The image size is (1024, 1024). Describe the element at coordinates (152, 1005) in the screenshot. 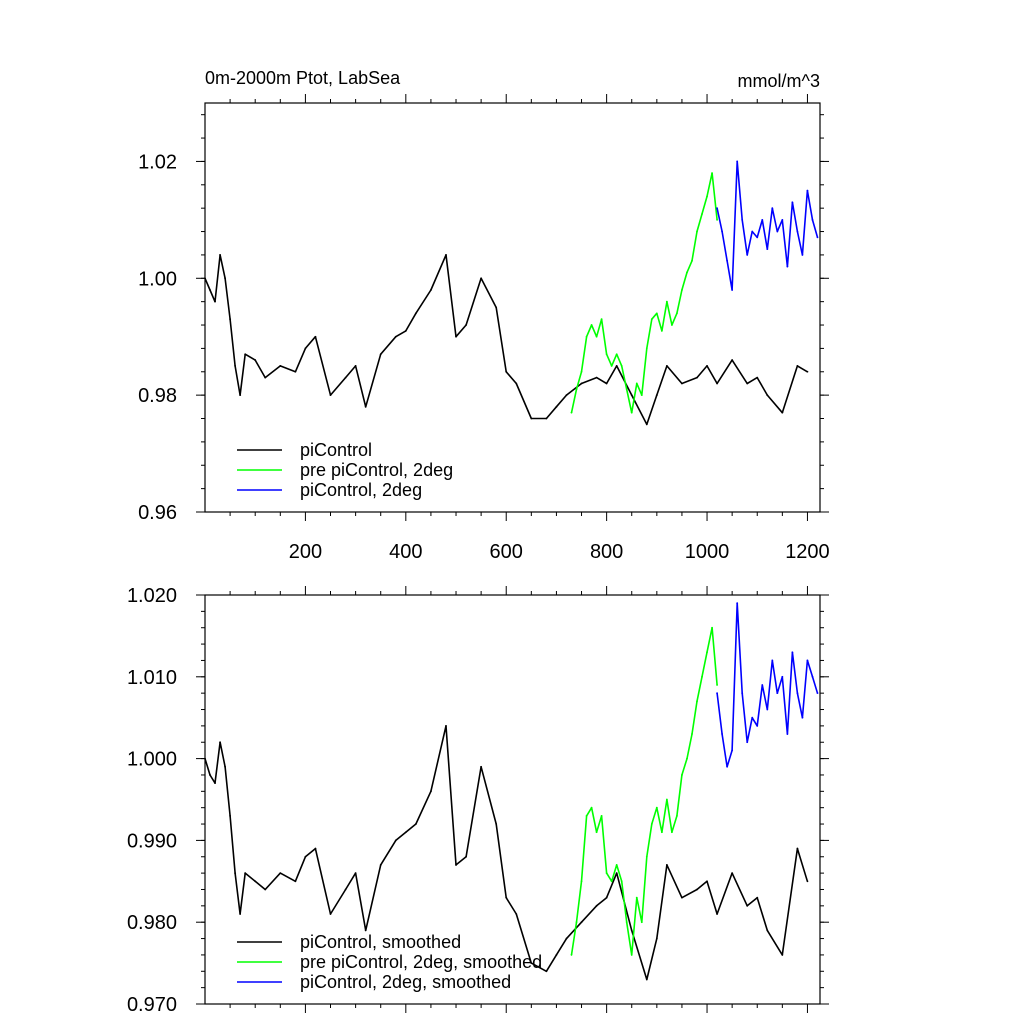

I see `y-tick-label: 0.970` at that location.